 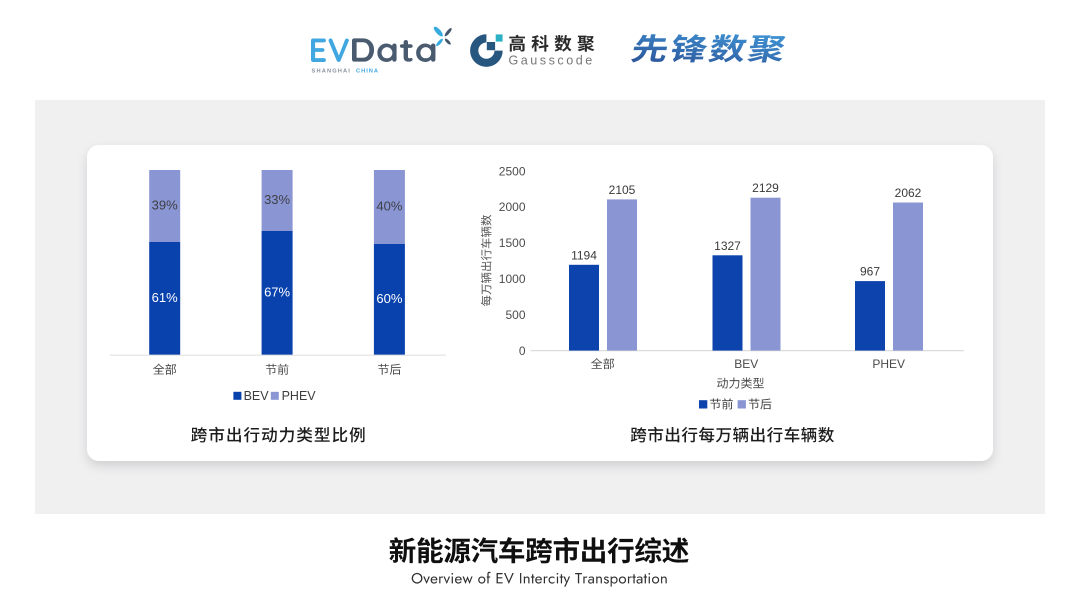 I want to click on svg-text: 2105, so click(x=622, y=190).